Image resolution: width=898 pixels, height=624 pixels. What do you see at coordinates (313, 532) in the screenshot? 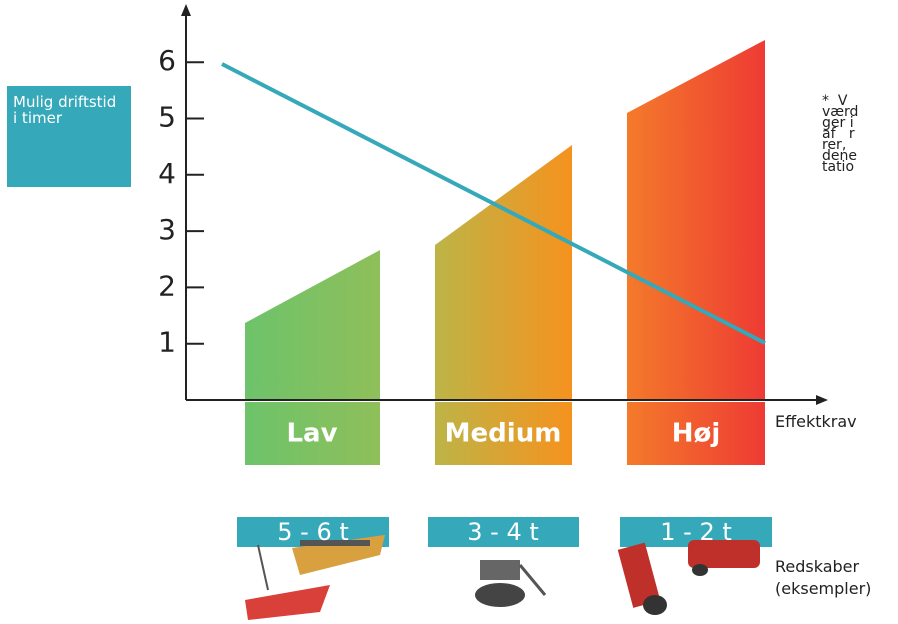
I see `time-label: 5 - 6 t` at bounding box center [313, 532].